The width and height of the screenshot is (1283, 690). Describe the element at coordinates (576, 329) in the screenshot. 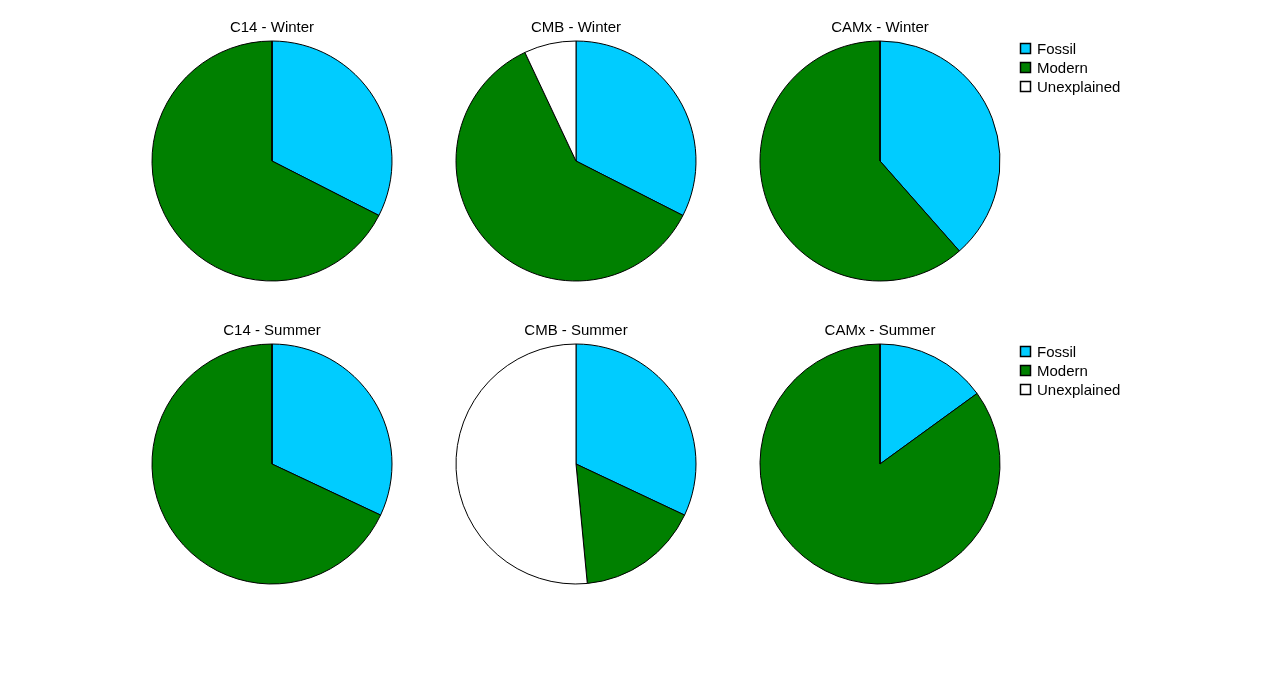

I see `chart-title: CMB - Summer` at that location.